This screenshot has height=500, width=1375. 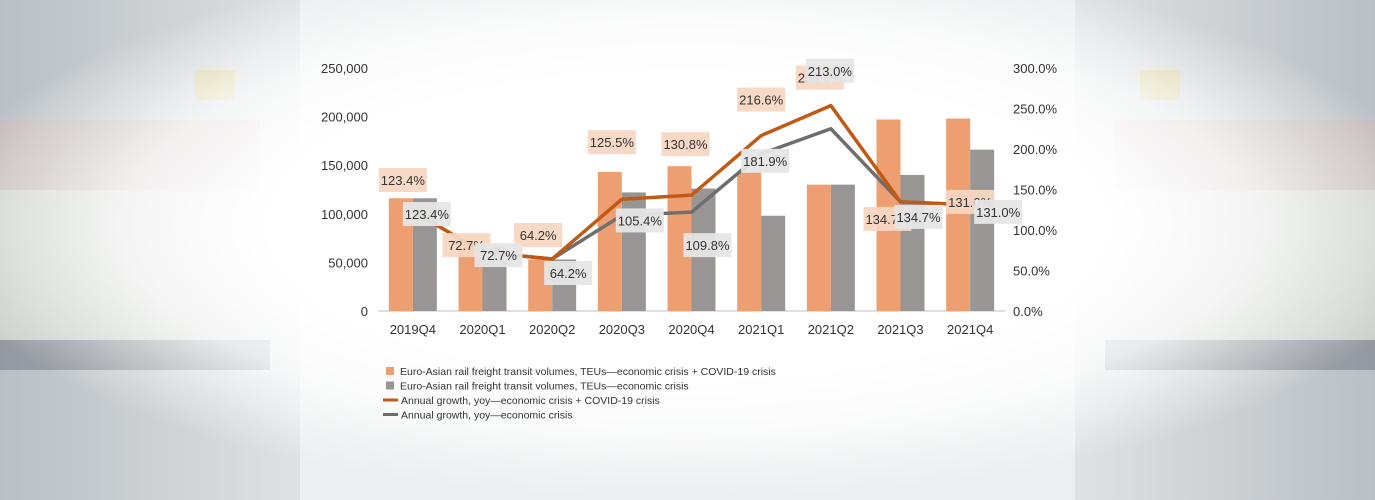 What do you see at coordinates (900, 329) in the screenshot?
I see `x-axis-category-label: 2021Q3` at bounding box center [900, 329].